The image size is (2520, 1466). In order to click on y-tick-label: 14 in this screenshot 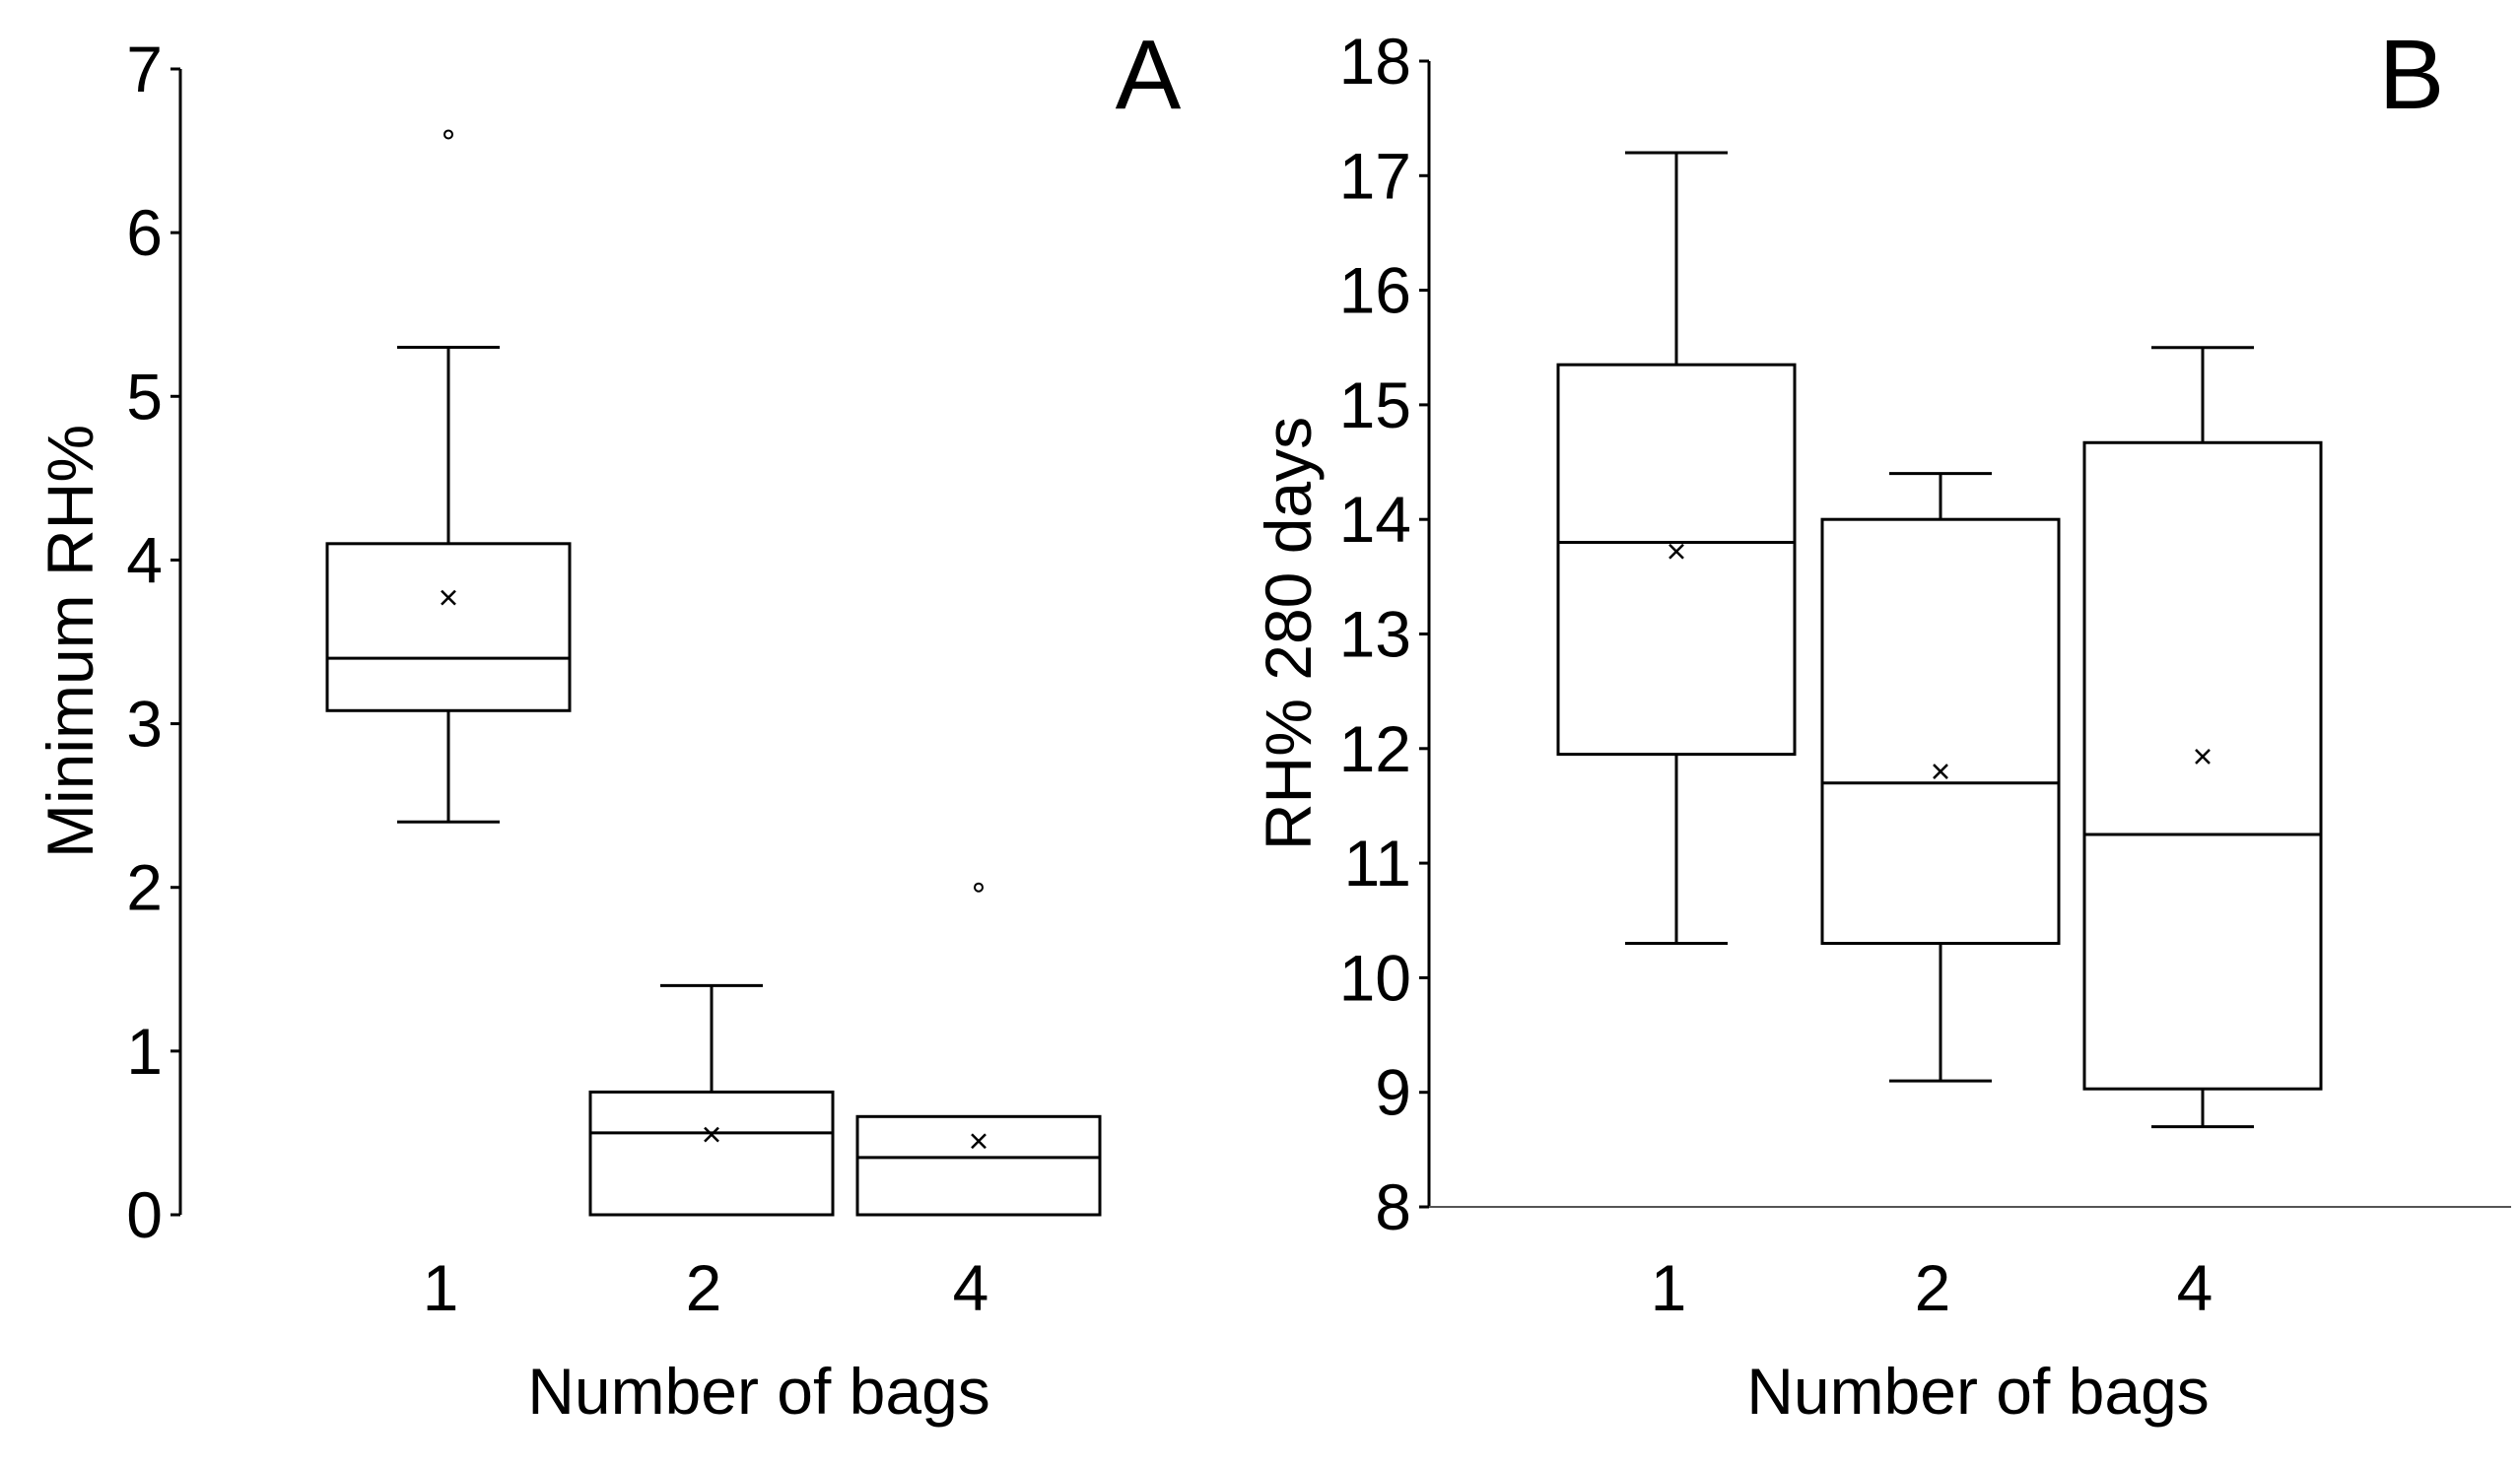, I will do `click(1375, 519)`.